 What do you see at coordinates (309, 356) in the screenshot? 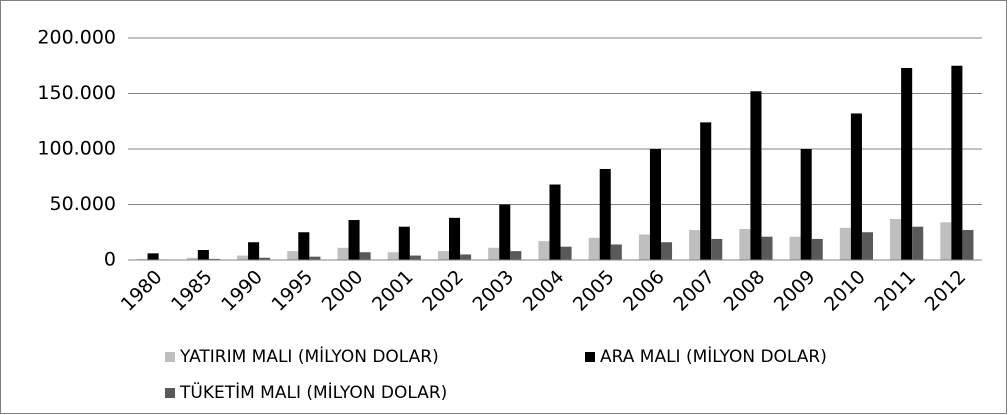
I see `legend-label: YATIRIM MALI (MİLYON DOLAR)` at bounding box center [309, 356].